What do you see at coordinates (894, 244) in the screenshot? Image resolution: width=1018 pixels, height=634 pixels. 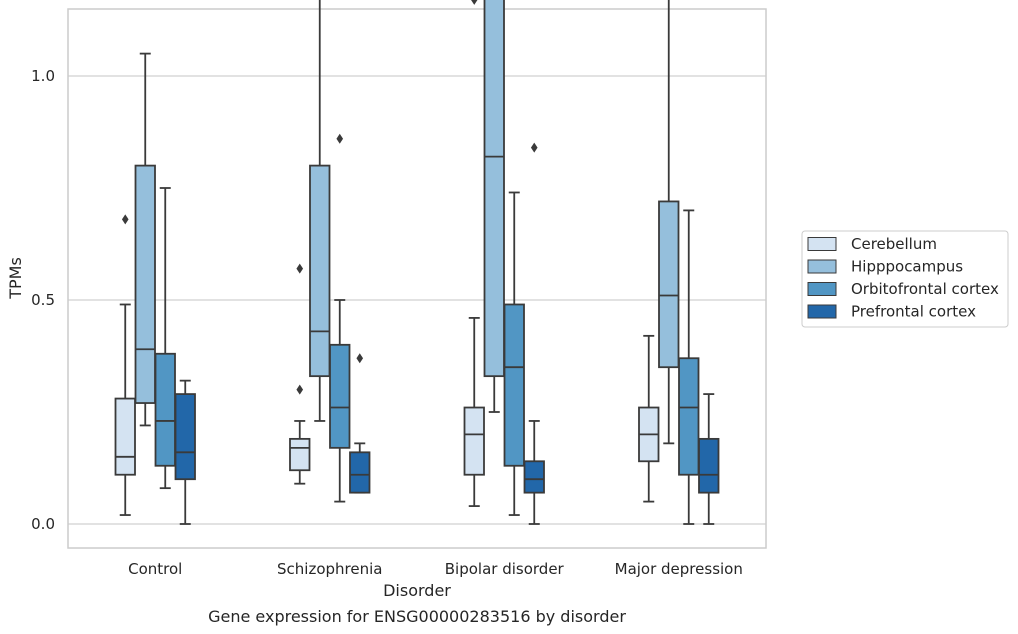 I see `legend-label: Cerebellum` at bounding box center [894, 244].